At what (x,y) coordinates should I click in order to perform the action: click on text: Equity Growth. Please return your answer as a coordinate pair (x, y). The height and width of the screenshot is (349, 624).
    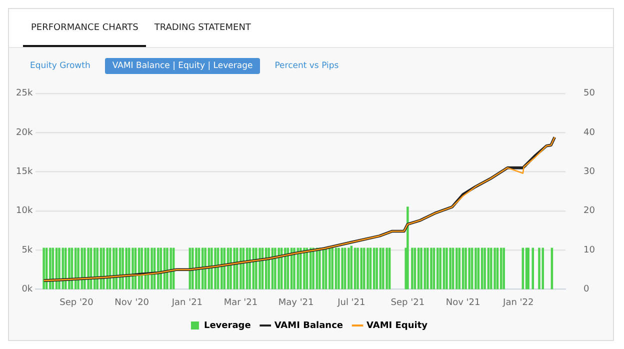
    Looking at the image, I should click on (60, 66).